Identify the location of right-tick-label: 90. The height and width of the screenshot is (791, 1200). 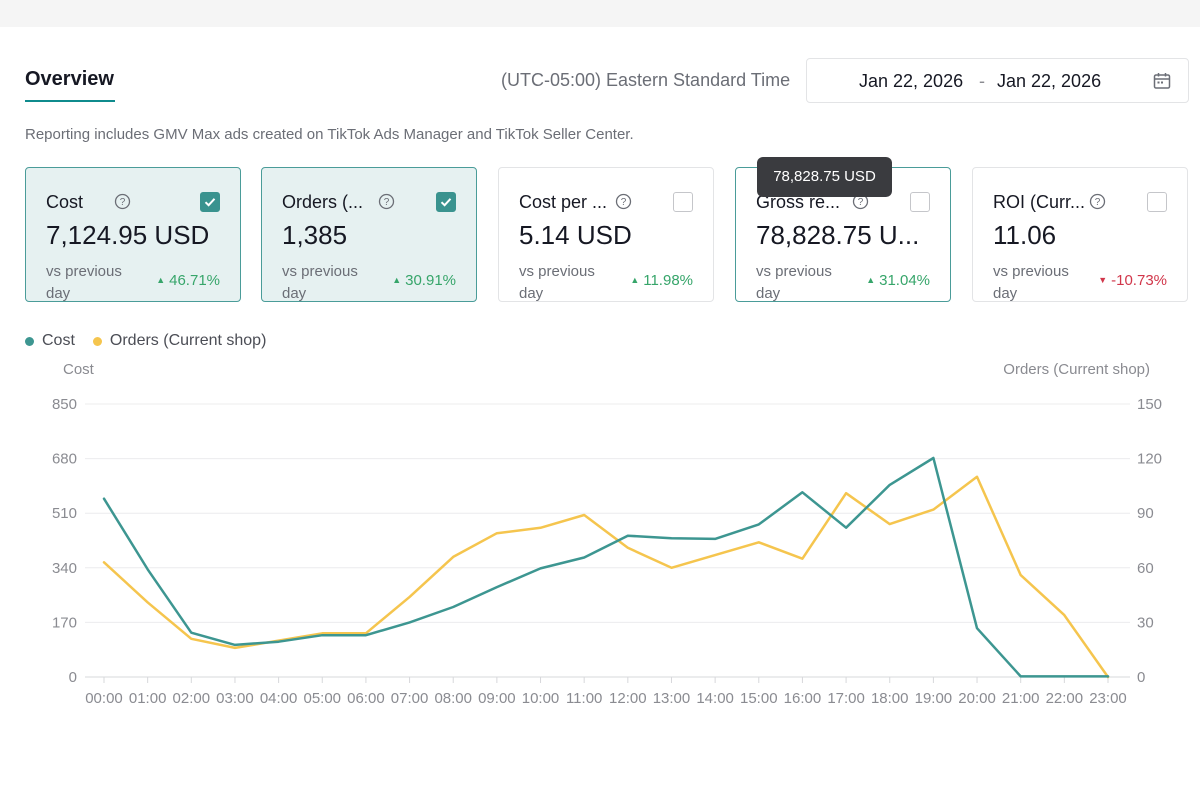
(1145, 513).